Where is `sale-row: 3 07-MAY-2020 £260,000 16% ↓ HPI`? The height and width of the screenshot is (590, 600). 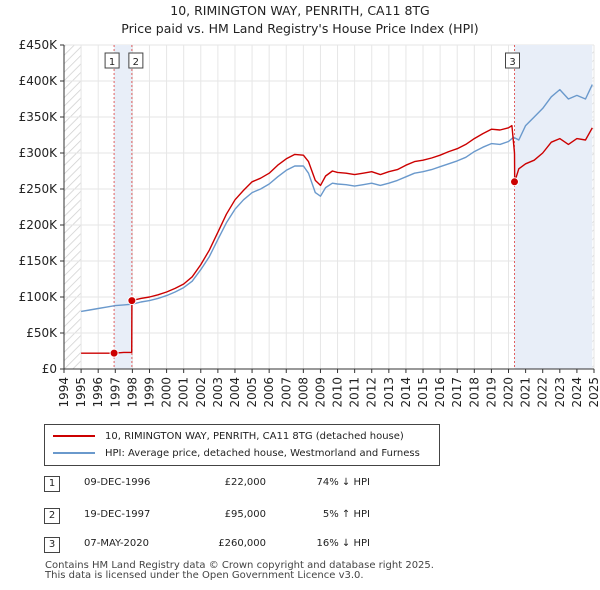 sale-row: 3 07-MAY-2020 £260,000 16% ↓ HPI is located at coordinates (244, 545).